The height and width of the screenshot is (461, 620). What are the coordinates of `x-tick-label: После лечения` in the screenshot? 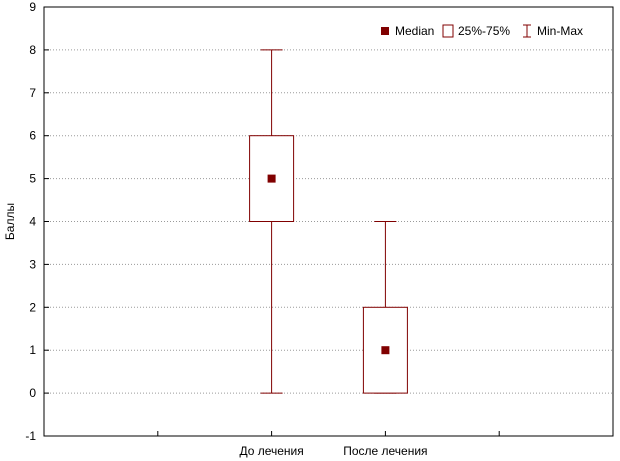 It's located at (385, 451).